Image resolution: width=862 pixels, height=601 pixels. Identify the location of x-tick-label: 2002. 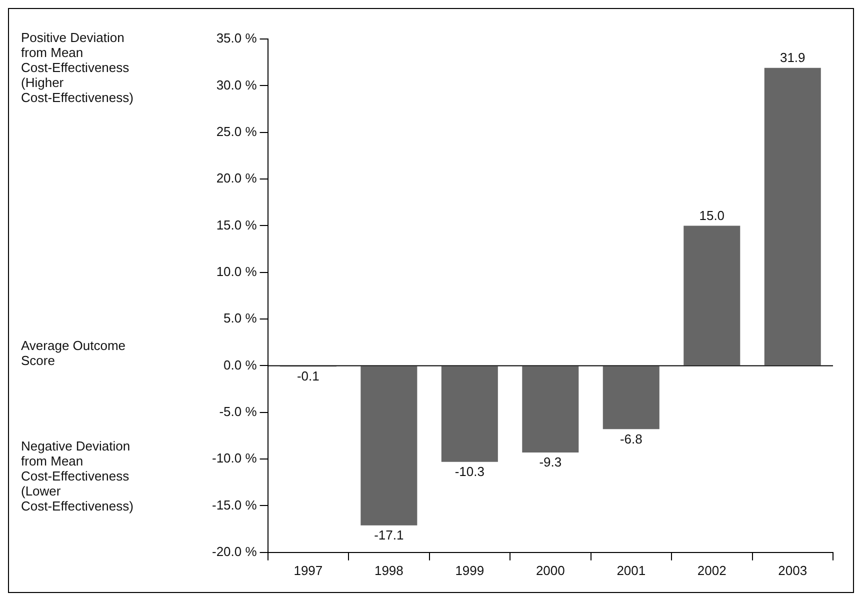
(711, 570).